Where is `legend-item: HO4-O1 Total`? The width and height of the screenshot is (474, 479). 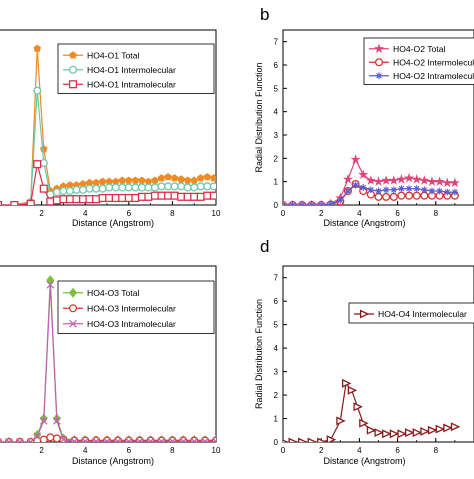 legend-item: HO4-O1 Total is located at coordinates (101, 55).